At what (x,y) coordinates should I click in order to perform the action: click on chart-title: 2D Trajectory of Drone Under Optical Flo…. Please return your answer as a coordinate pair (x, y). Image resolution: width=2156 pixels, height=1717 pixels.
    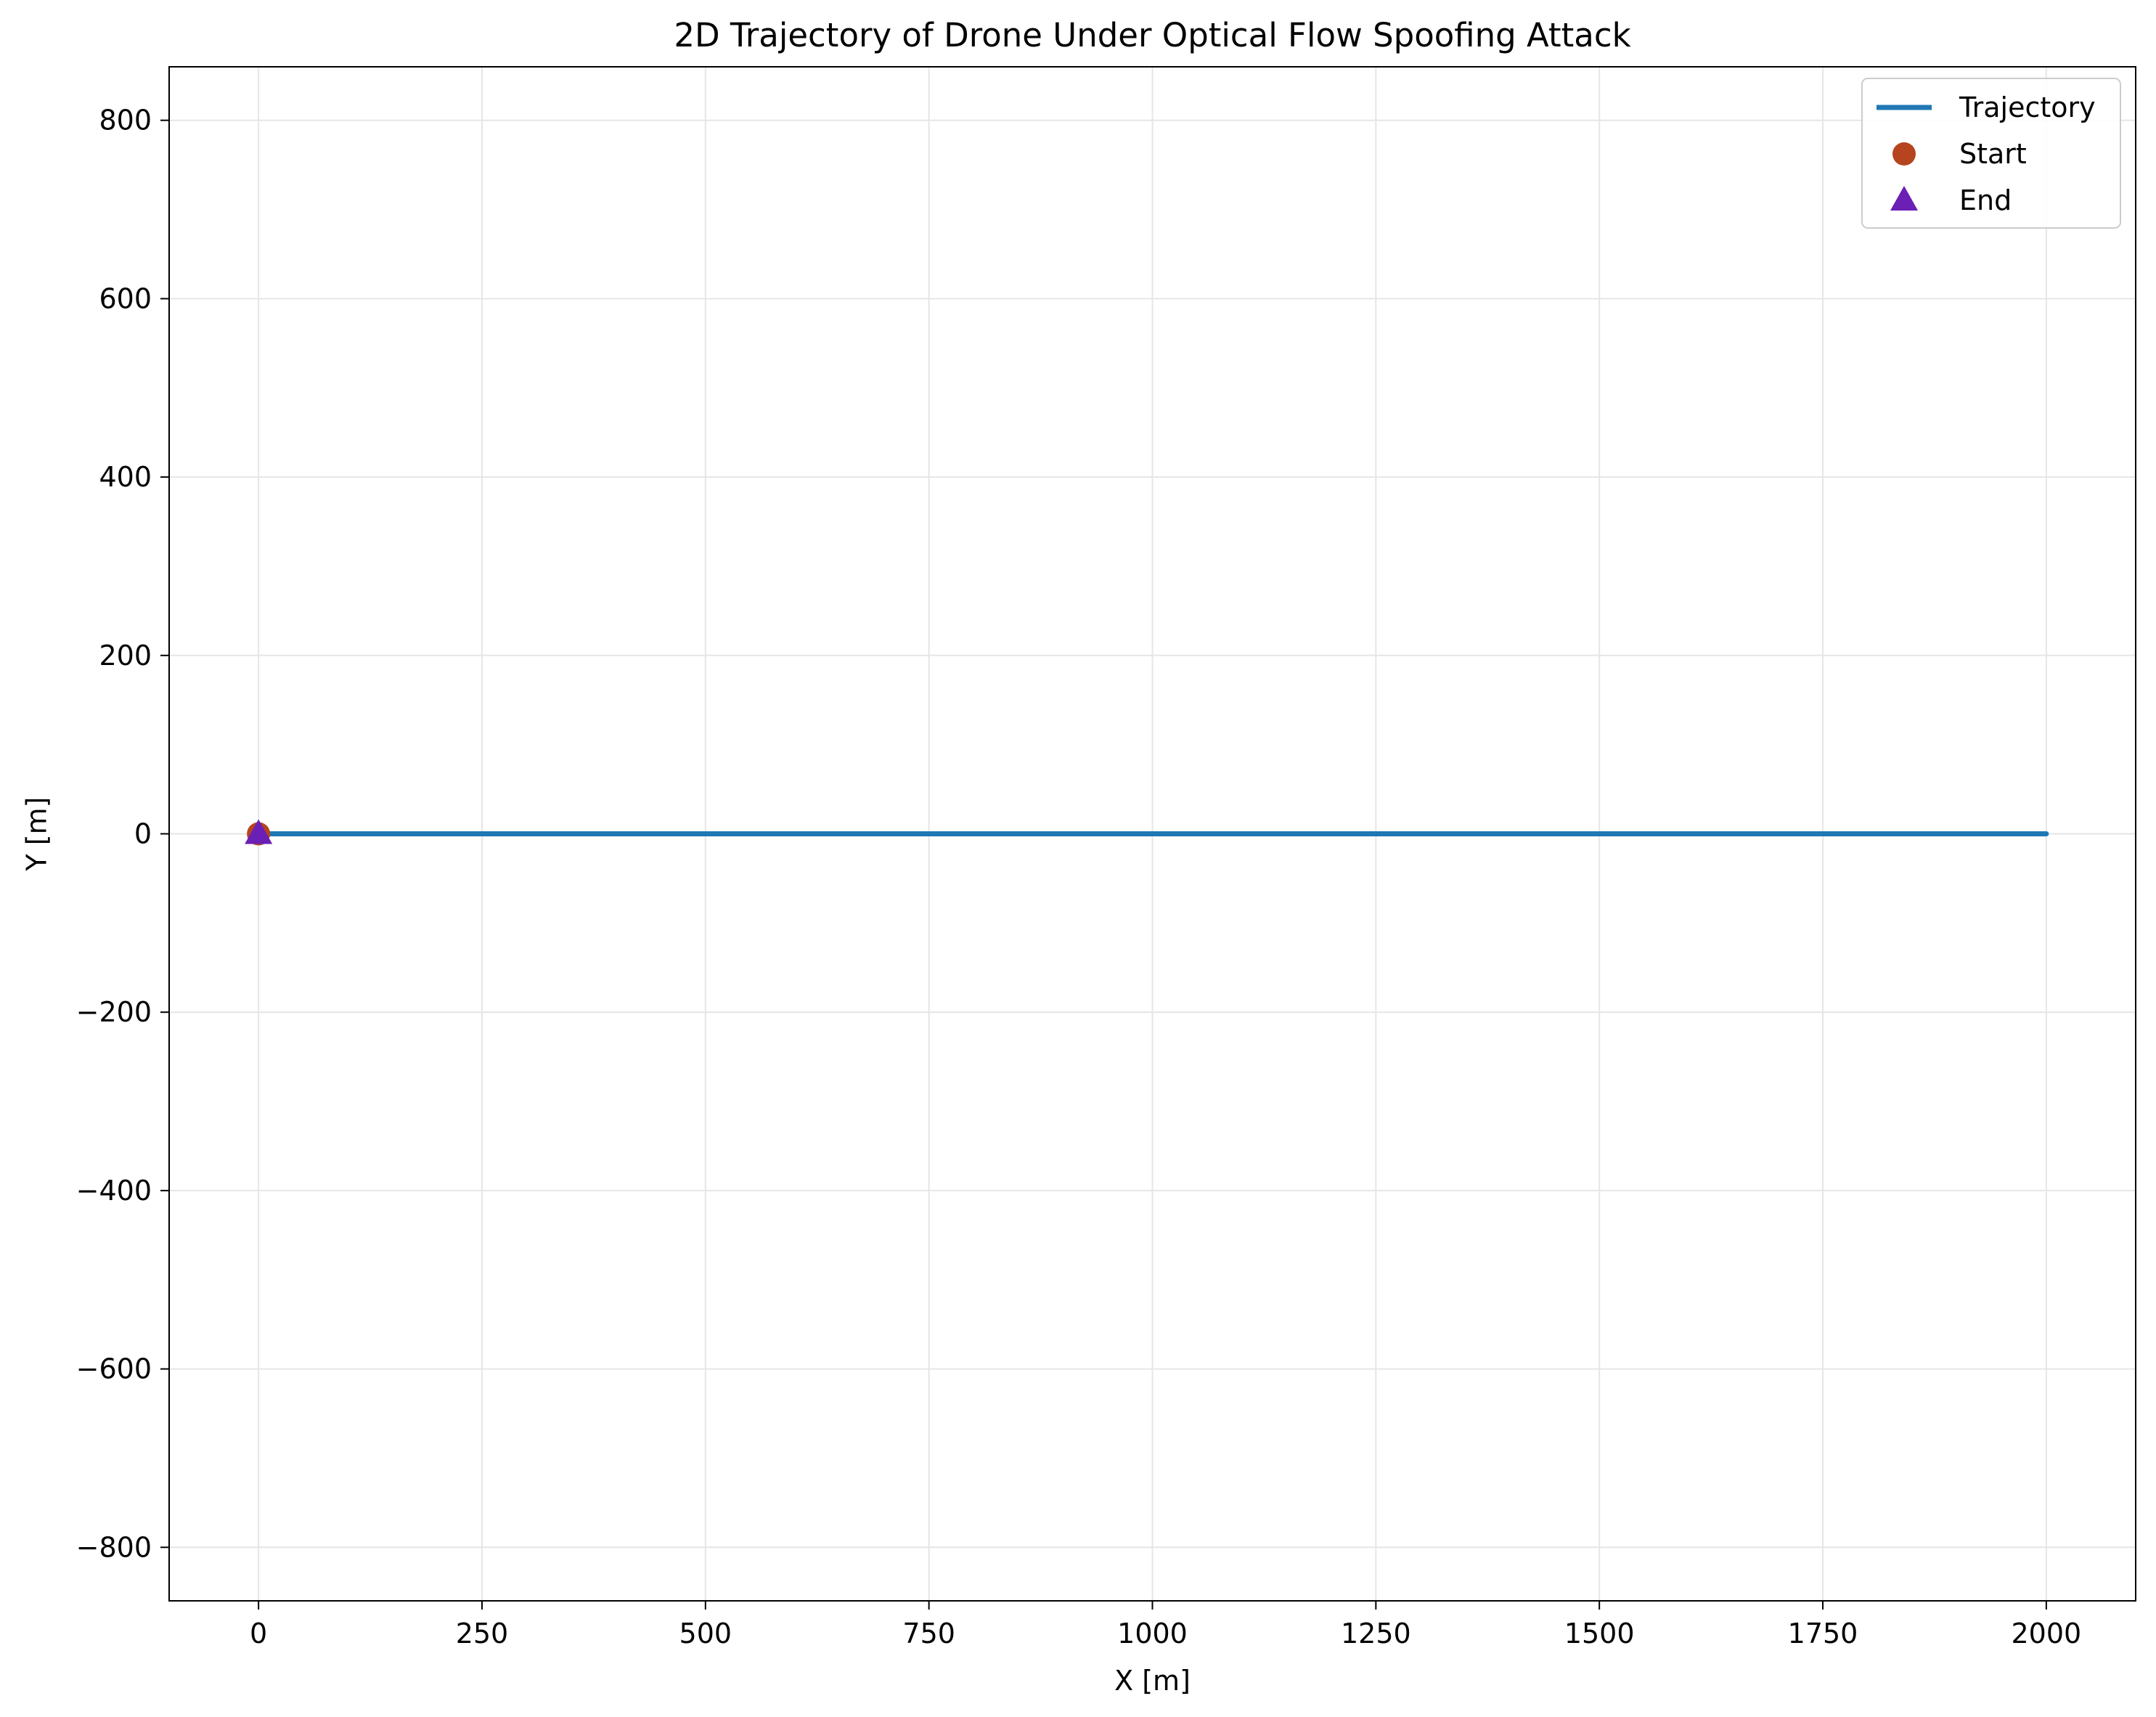
    Looking at the image, I should click on (1152, 35).